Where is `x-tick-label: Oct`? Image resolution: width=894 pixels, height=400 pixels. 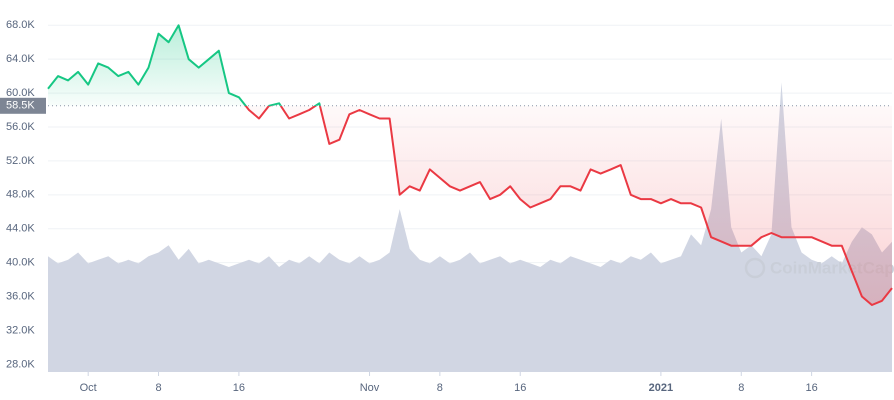 x-tick-label: Oct is located at coordinates (88, 388).